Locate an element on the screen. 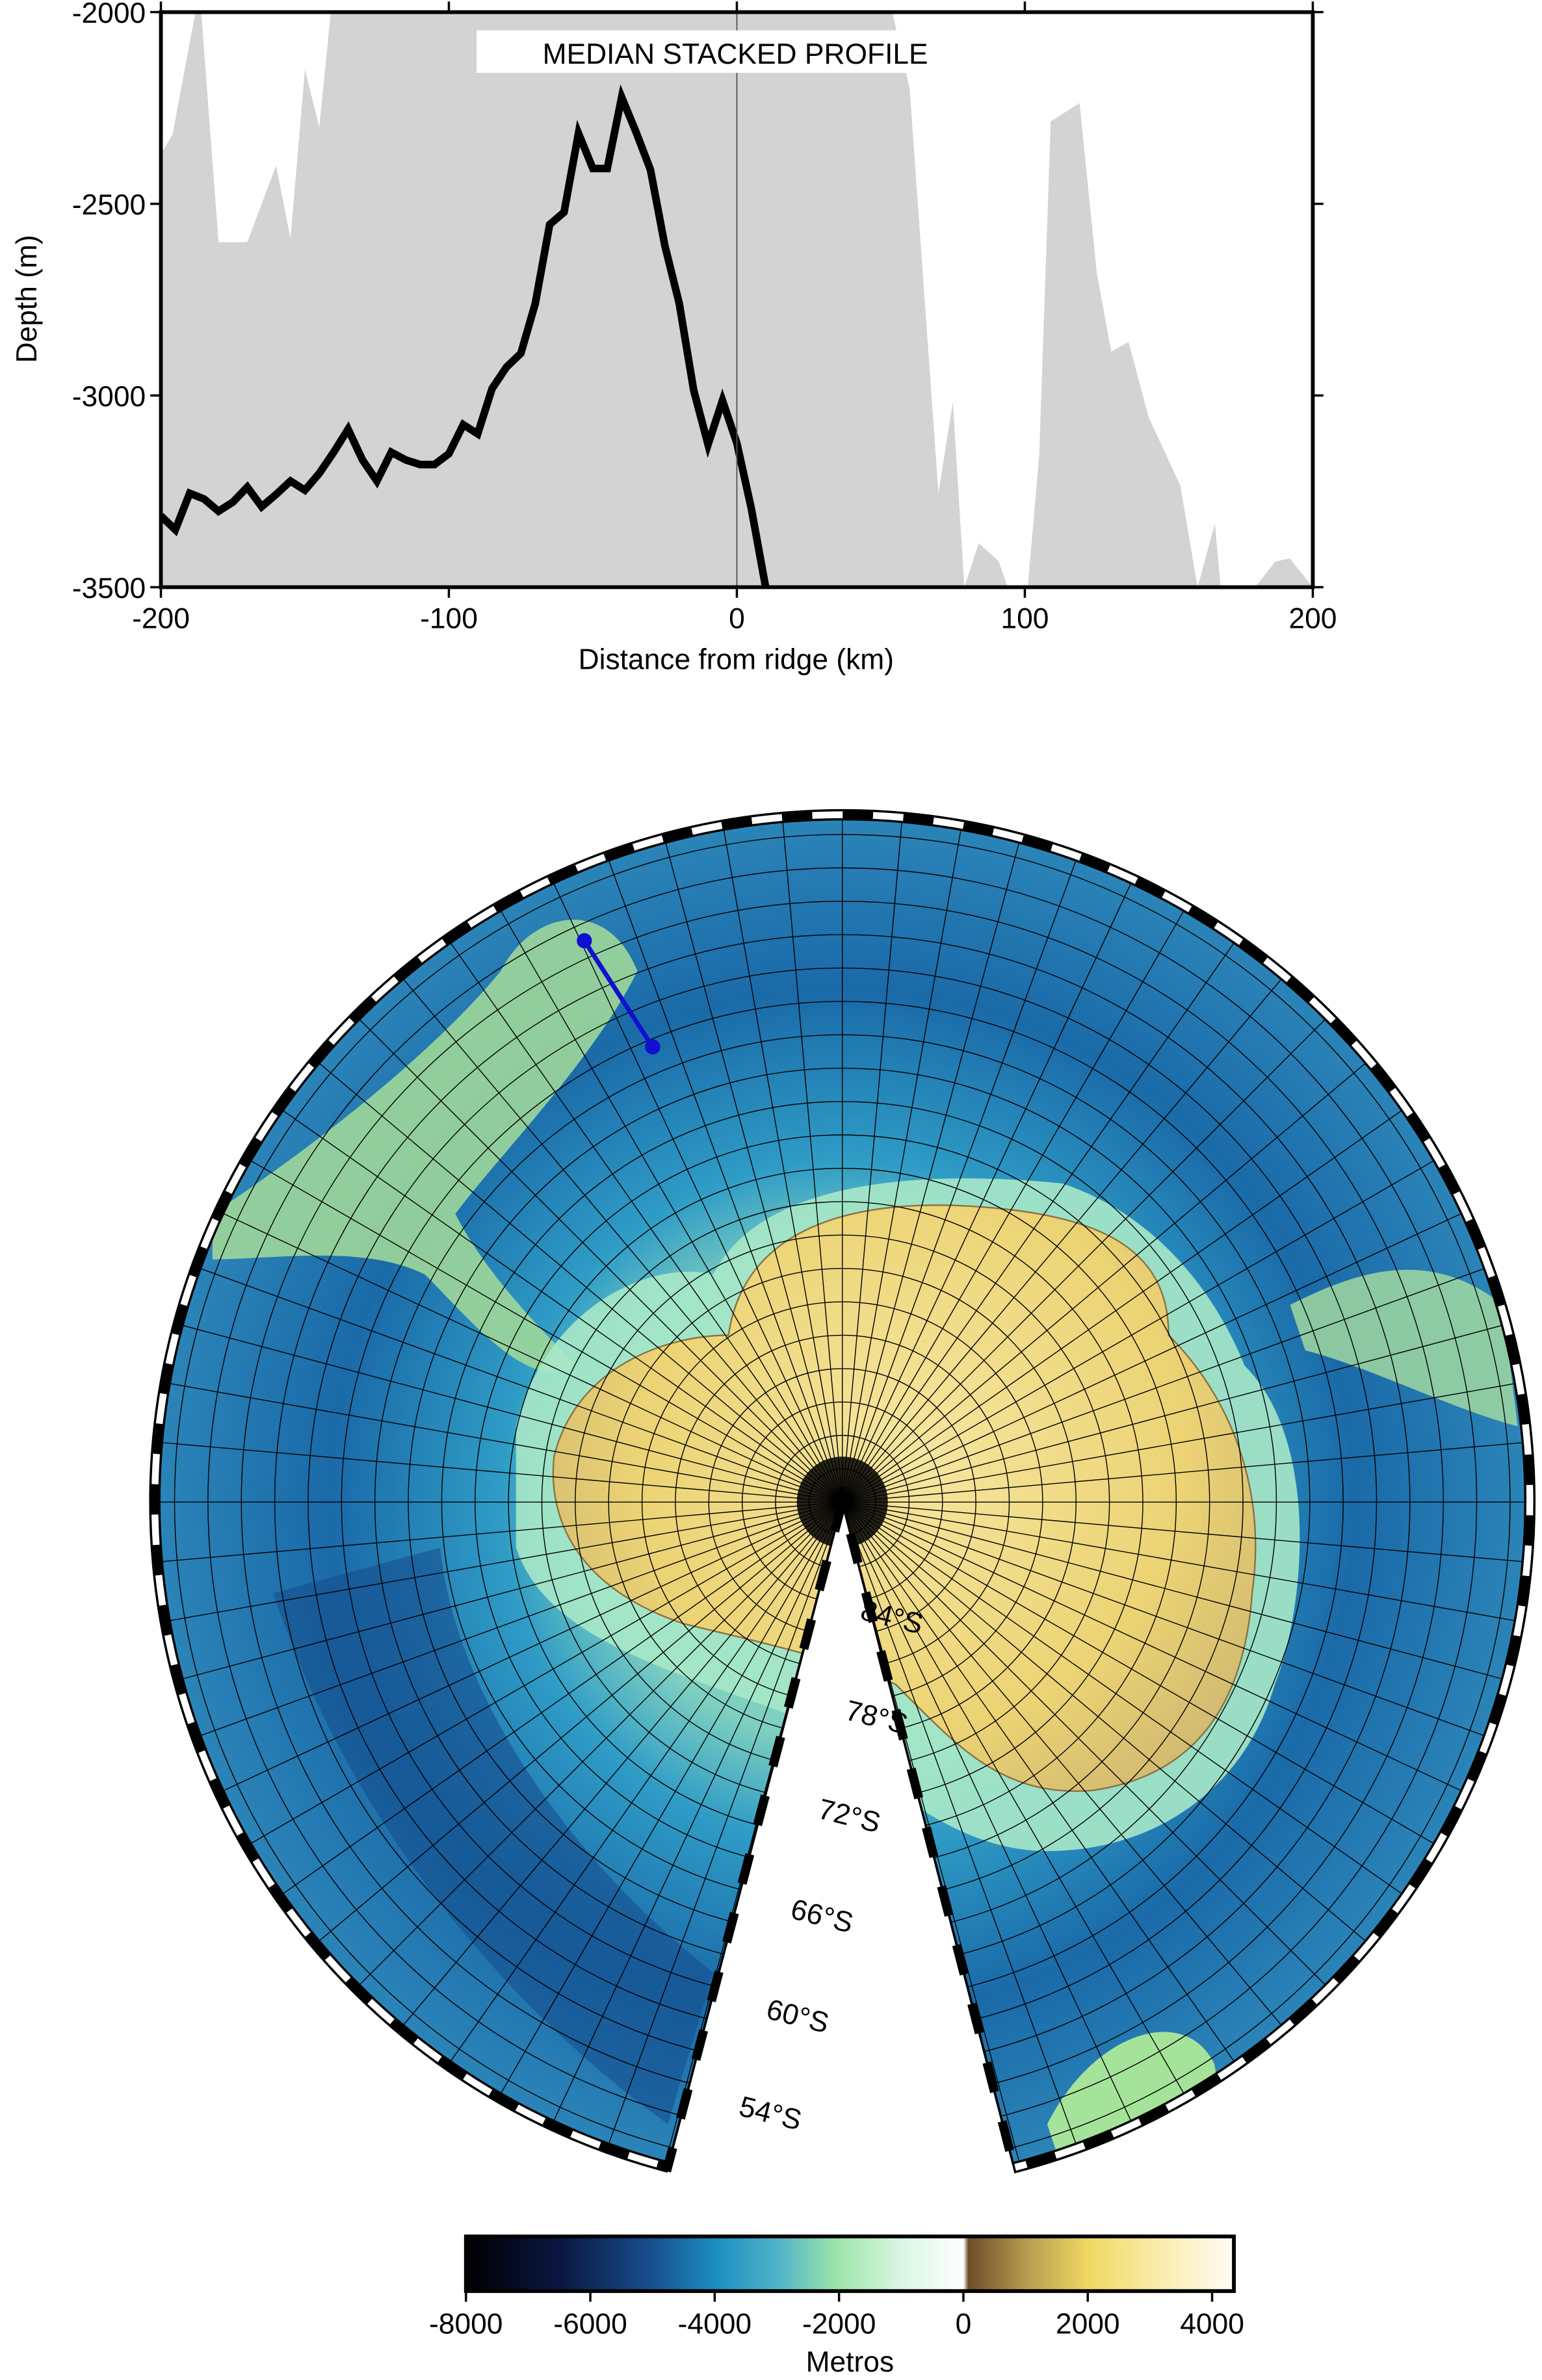  colorbar: -8000 -6000 -4000 -2000 0 2000 4000 Metros is located at coordinates (837, 2306).